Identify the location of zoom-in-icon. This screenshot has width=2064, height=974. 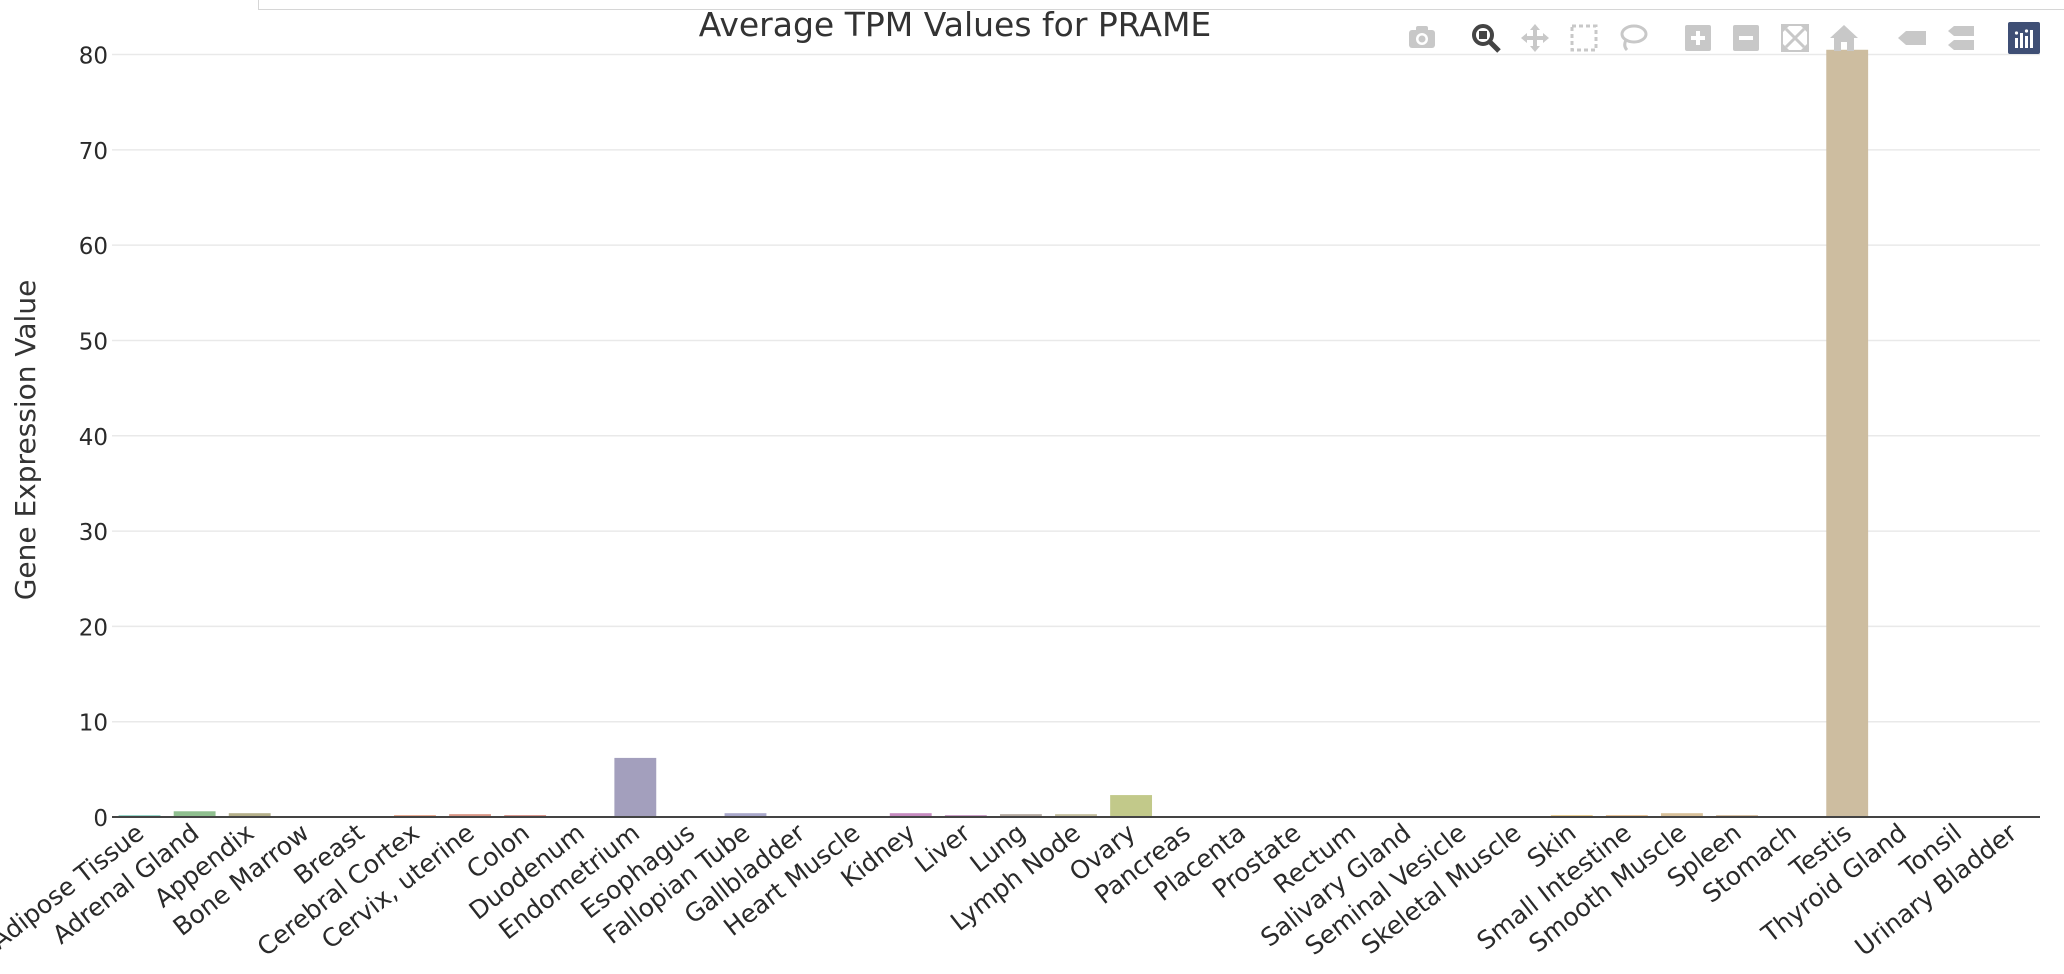
(1698, 38).